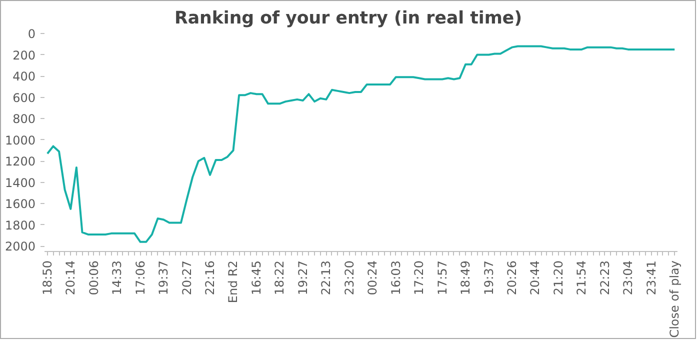  Describe the element at coordinates (419, 278) in the screenshot. I see `x-tick-label: 17:20` at that location.